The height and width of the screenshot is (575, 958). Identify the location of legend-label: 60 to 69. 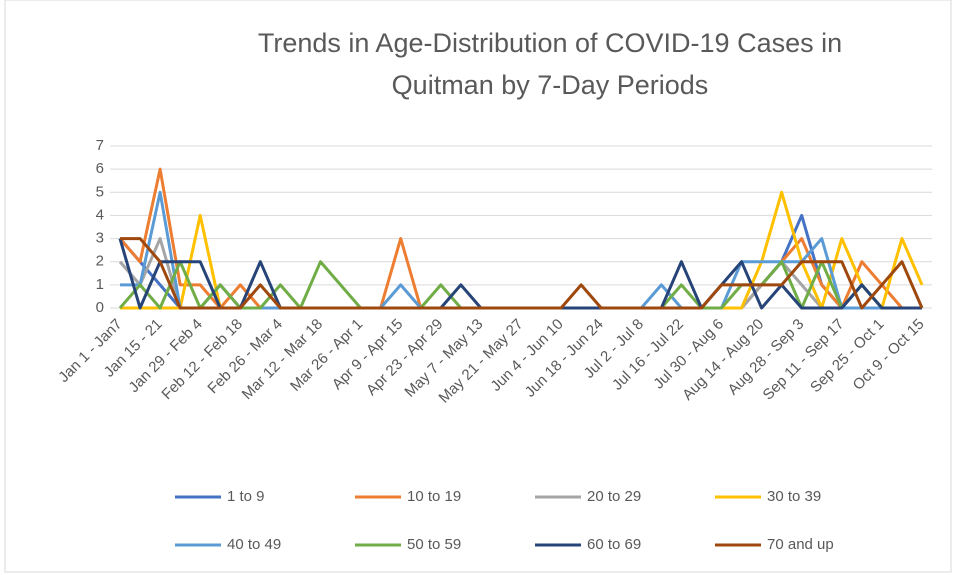
(614, 544).